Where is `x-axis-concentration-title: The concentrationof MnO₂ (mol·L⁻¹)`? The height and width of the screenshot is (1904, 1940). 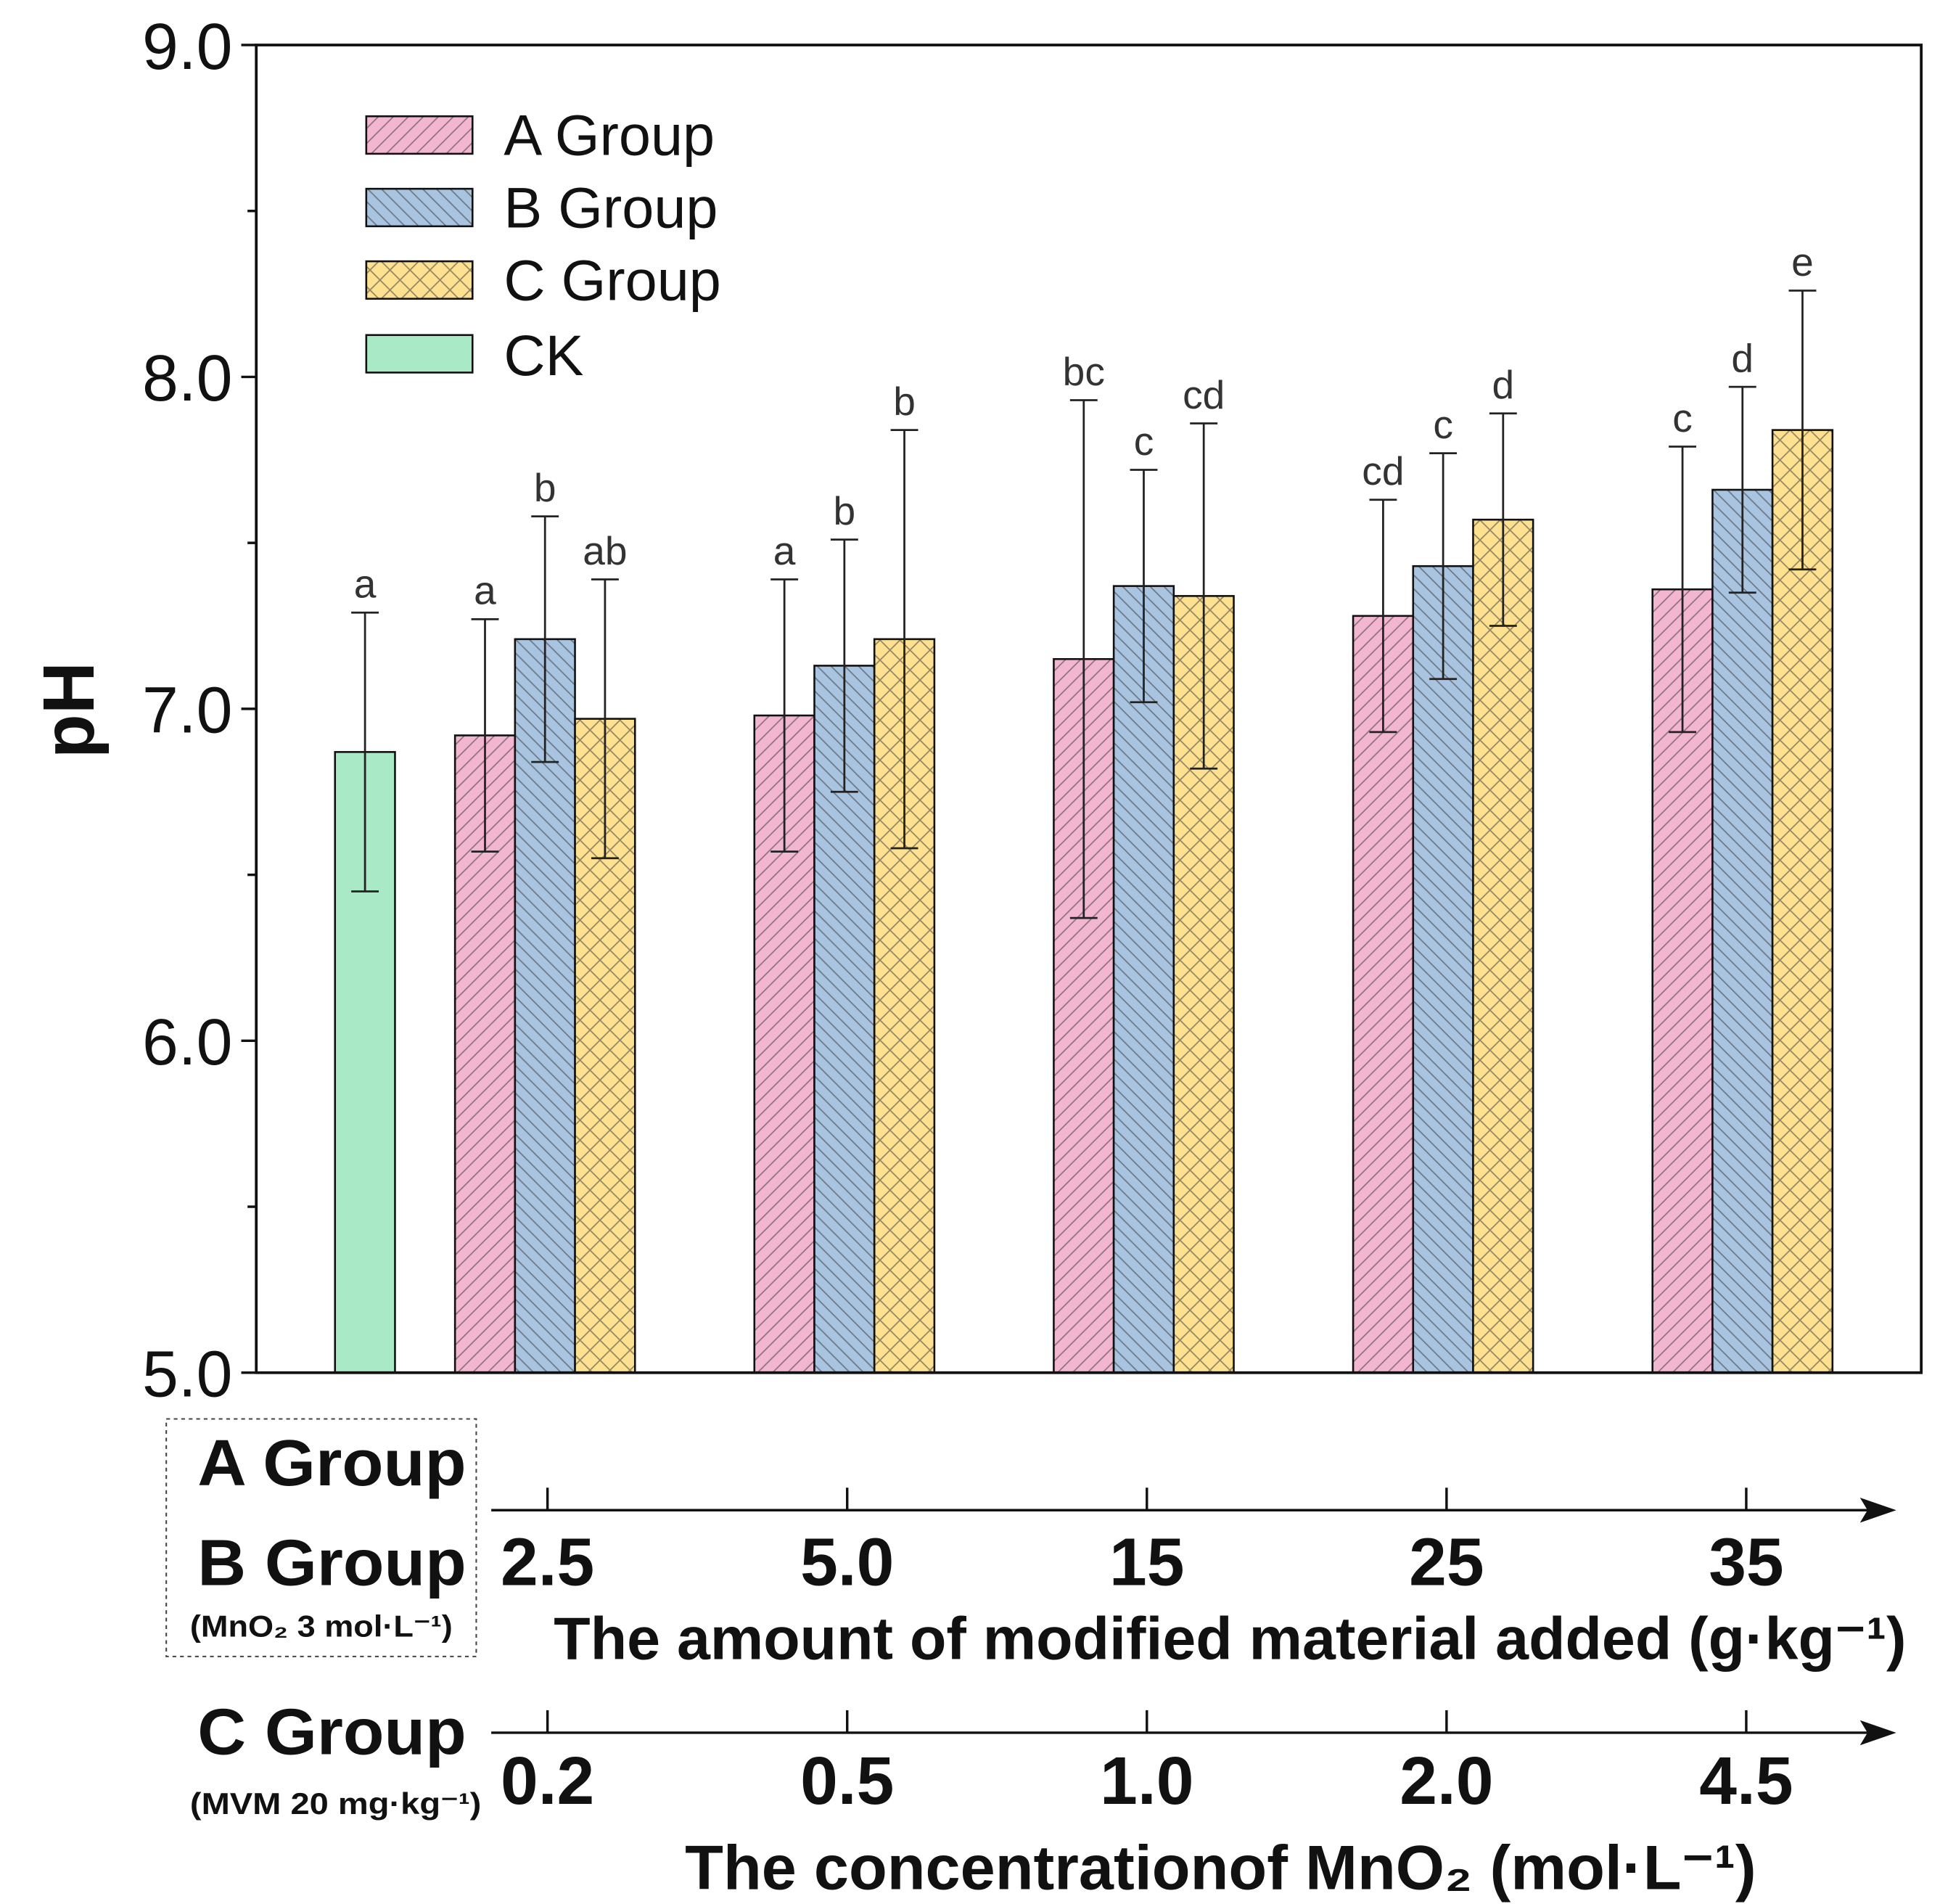
x-axis-concentration-title: The concentrationof MnO₂ (mol·L⁻¹) is located at coordinates (1220, 1868).